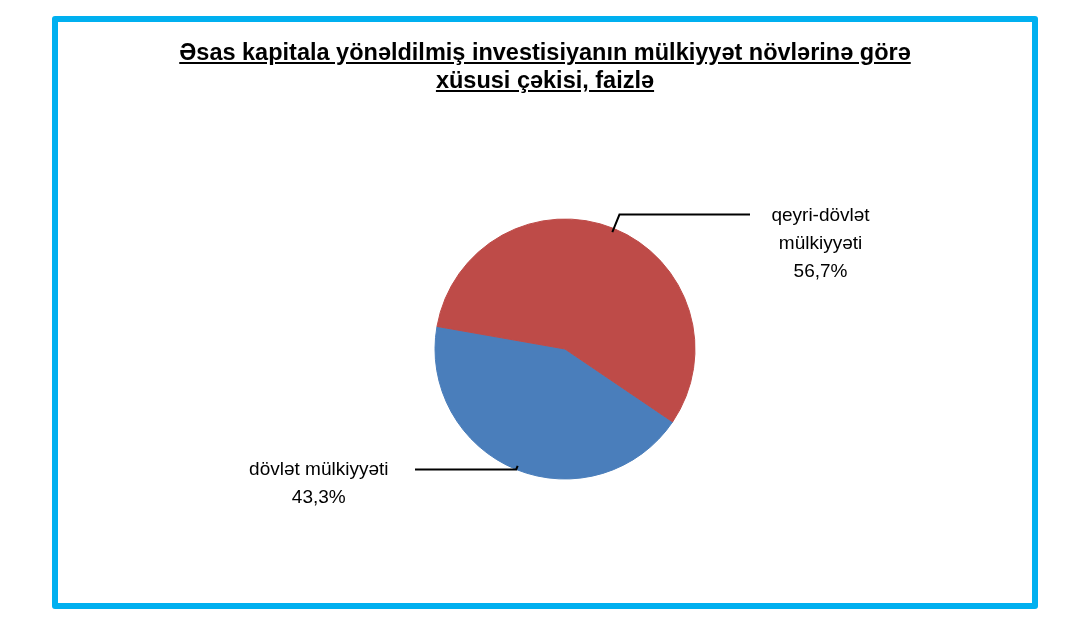  What do you see at coordinates (545, 66) in the screenshot?
I see `chart-title: Əsas kapitala yönəldilmiş investisiyanın mülkiyyət növlərinə görə xüsusi çəkisi, faizlə` at bounding box center [545, 66].